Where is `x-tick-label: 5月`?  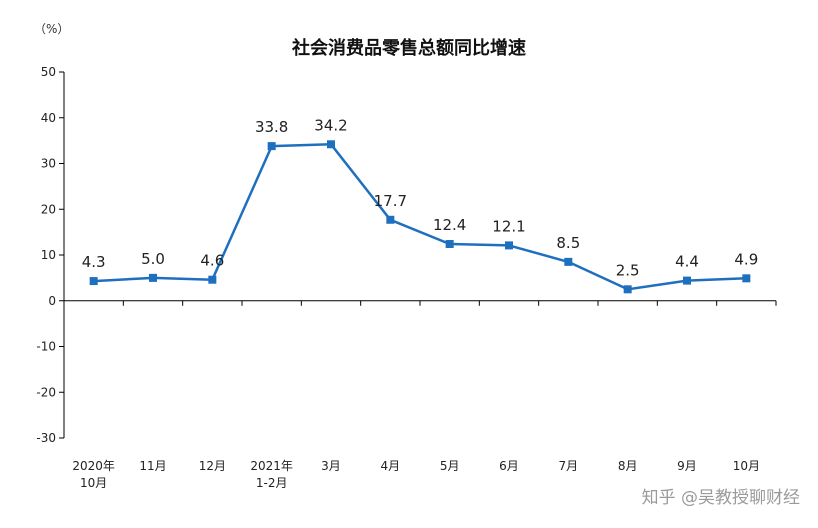 x-tick-label: 5月 is located at coordinates (450, 466).